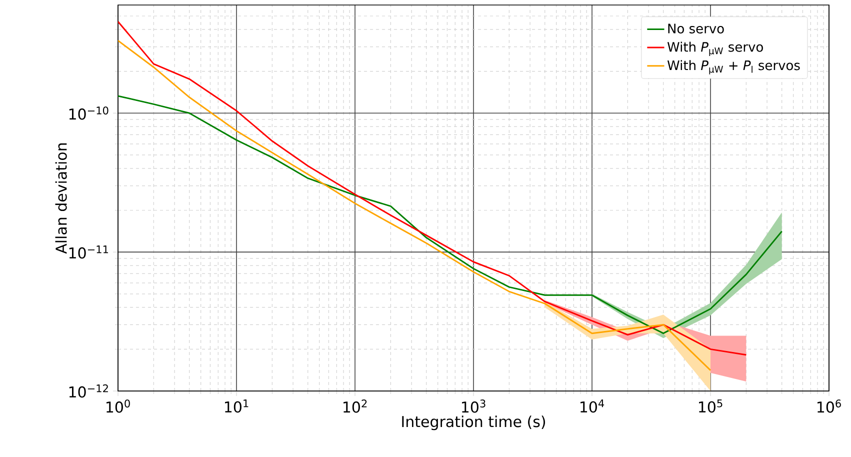 The height and width of the screenshot is (457, 851). I want to click on y-tick-label: 10$^{−12}$, so click(88, 391).